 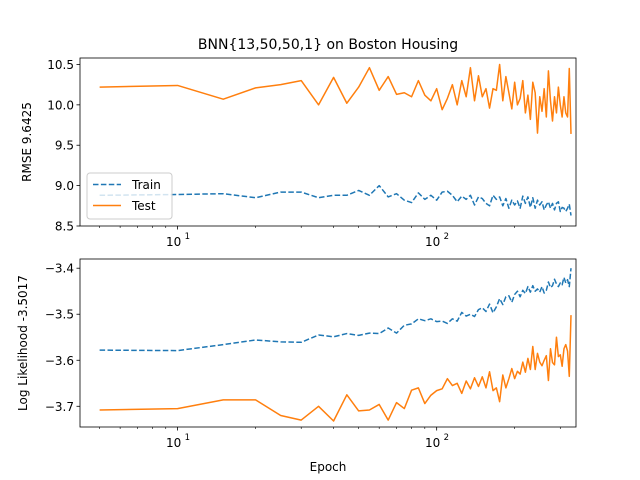 What do you see at coordinates (335, 200) in the screenshot?
I see `rmse-series-train` at bounding box center [335, 200].